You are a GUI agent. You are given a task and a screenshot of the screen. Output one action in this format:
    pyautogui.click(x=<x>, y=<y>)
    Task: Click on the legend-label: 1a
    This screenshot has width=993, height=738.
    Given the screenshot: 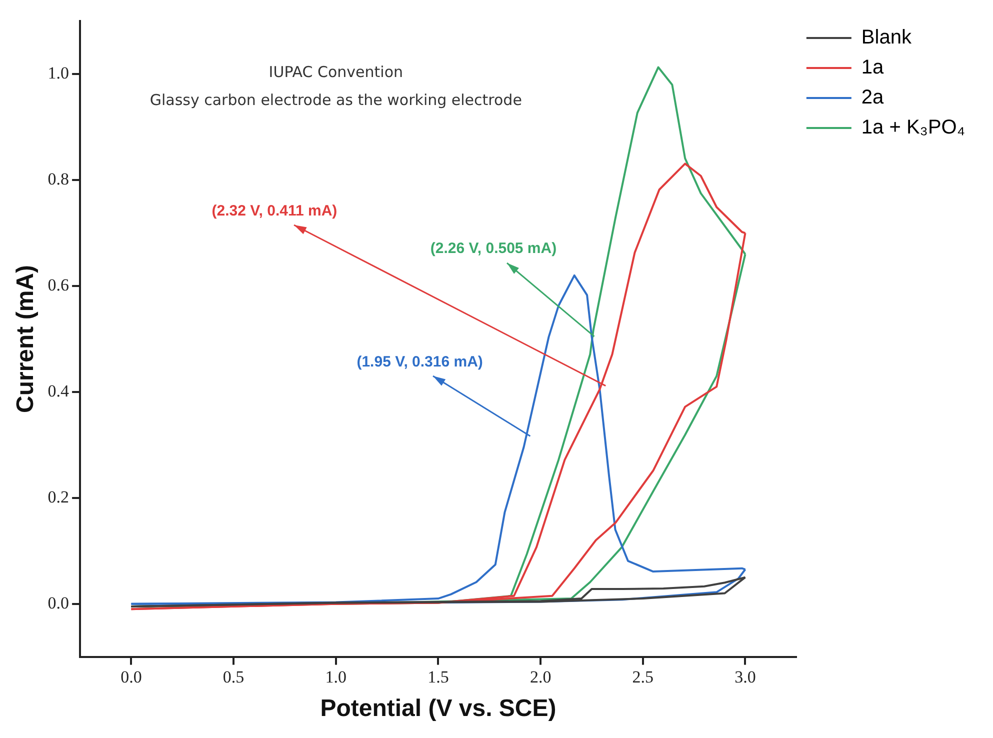 What is the action you would take?
    pyautogui.click(x=873, y=67)
    